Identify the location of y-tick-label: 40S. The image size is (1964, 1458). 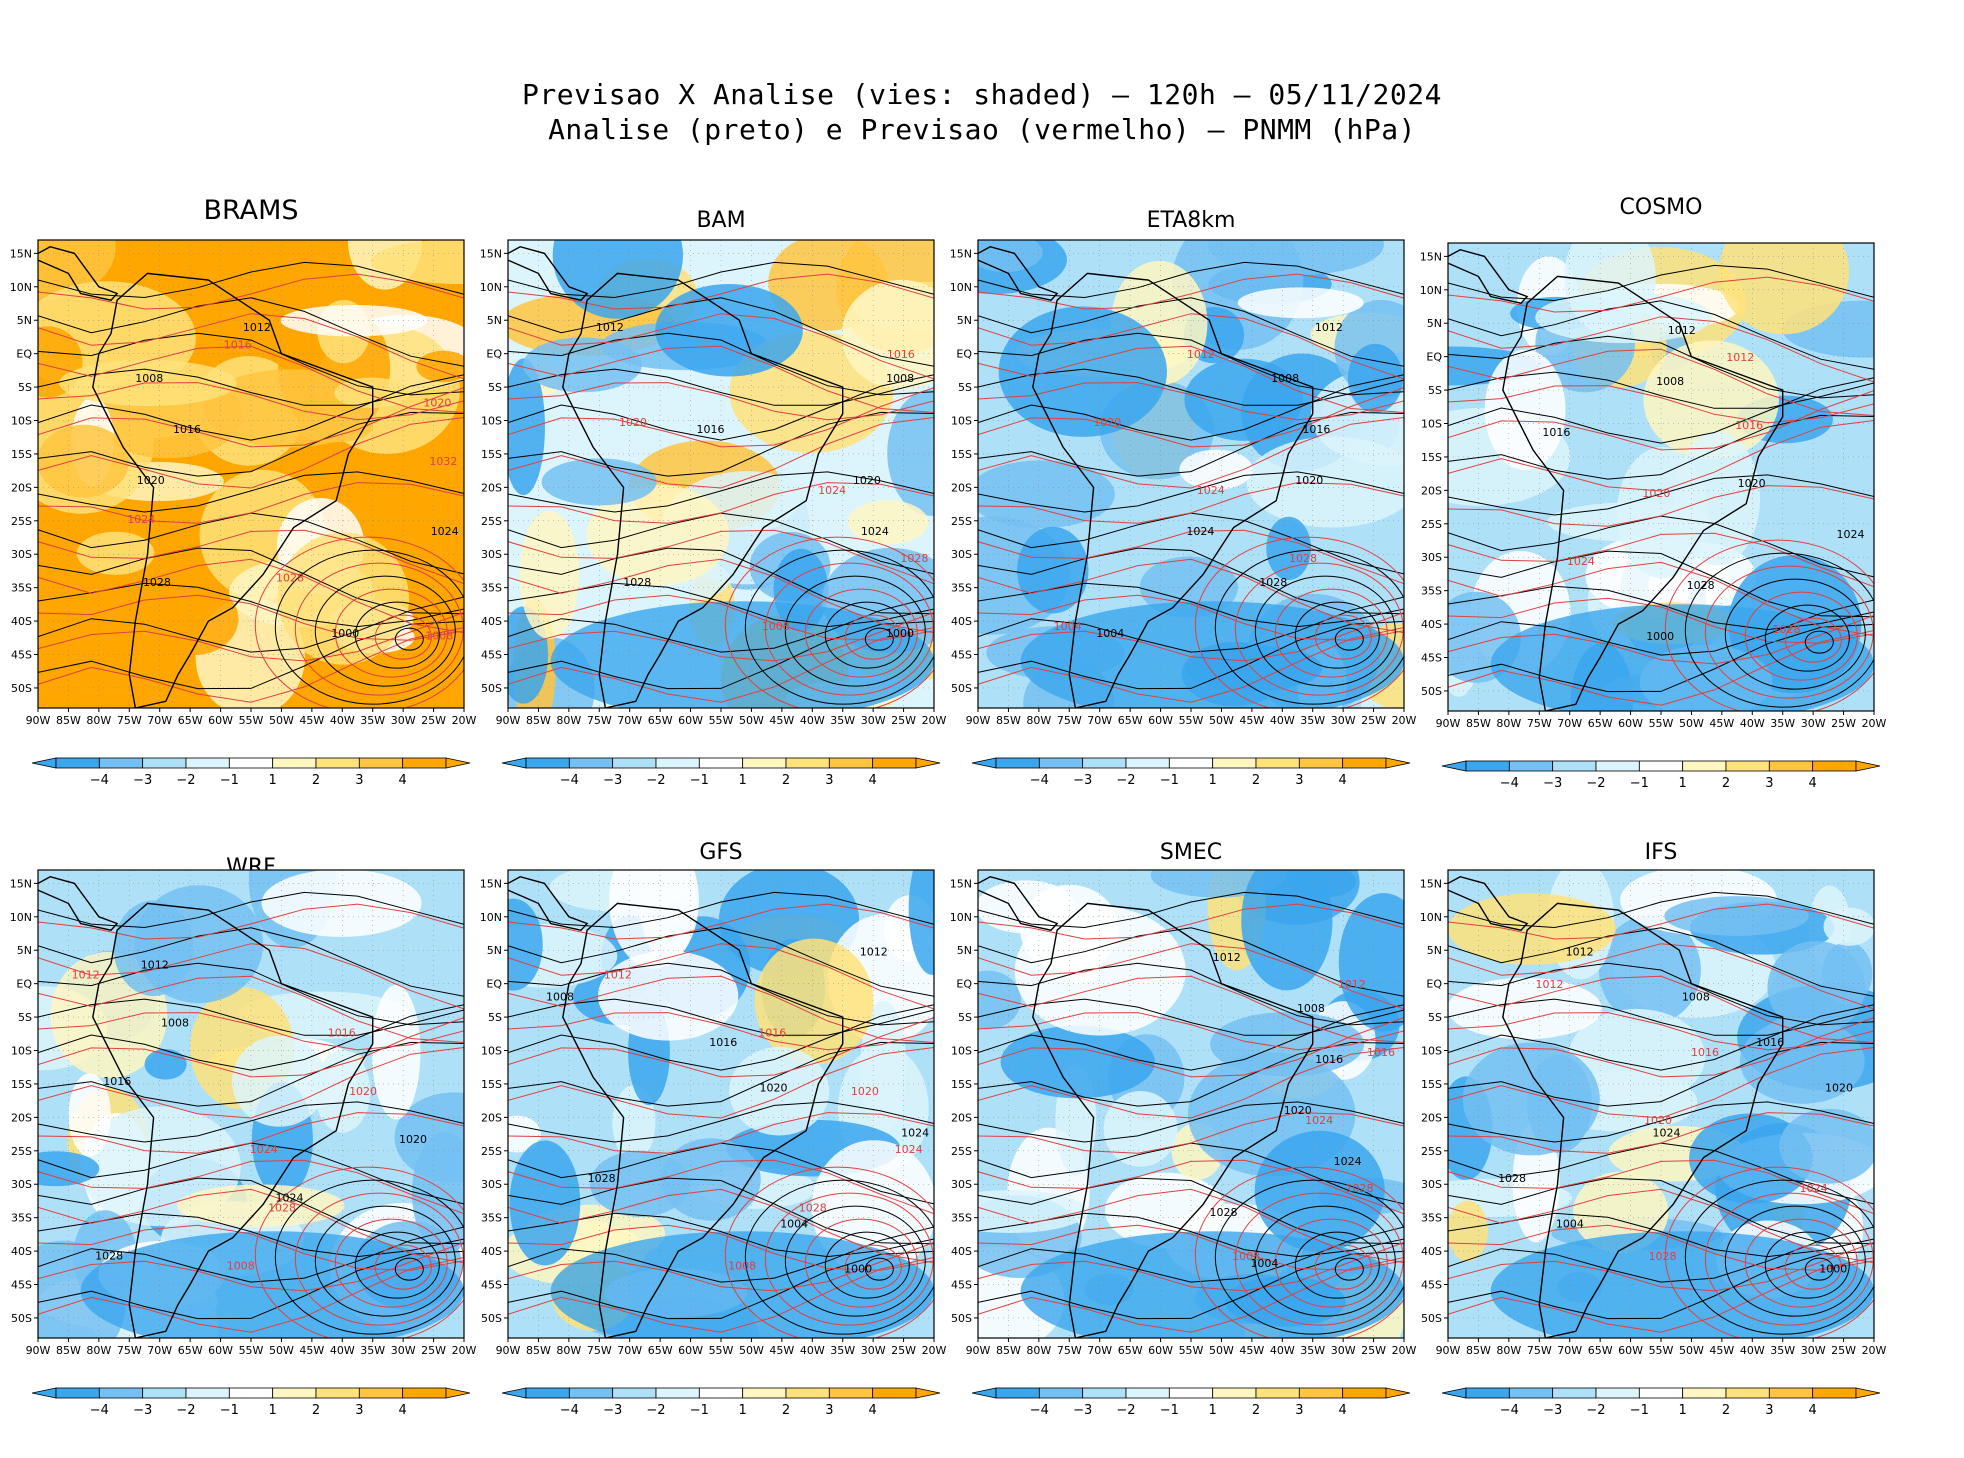
(491, 1251).